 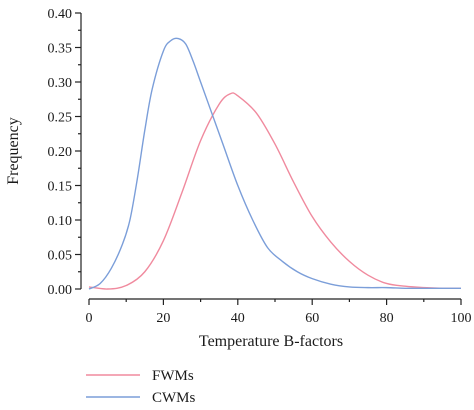 I want to click on legend: FWMs CWMs, so click(x=141, y=387).